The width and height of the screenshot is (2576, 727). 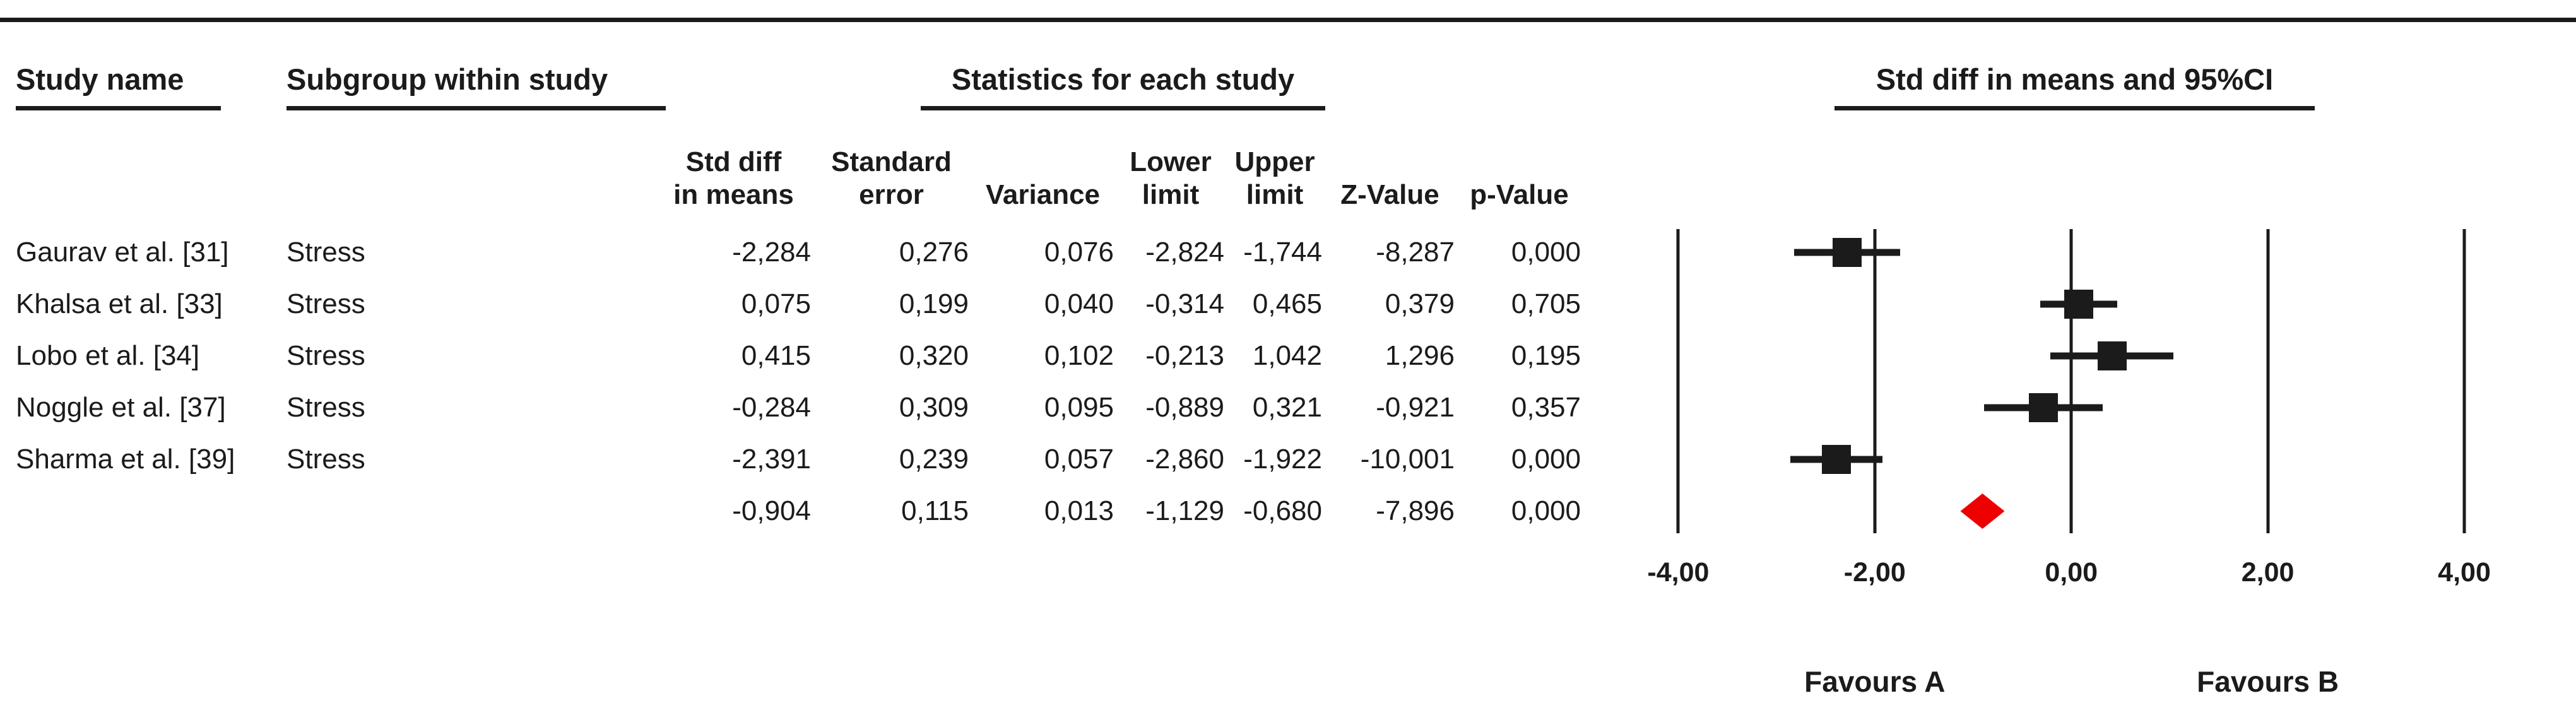 I want to click on column-header-line2: p-Value, so click(x=1519, y=194).